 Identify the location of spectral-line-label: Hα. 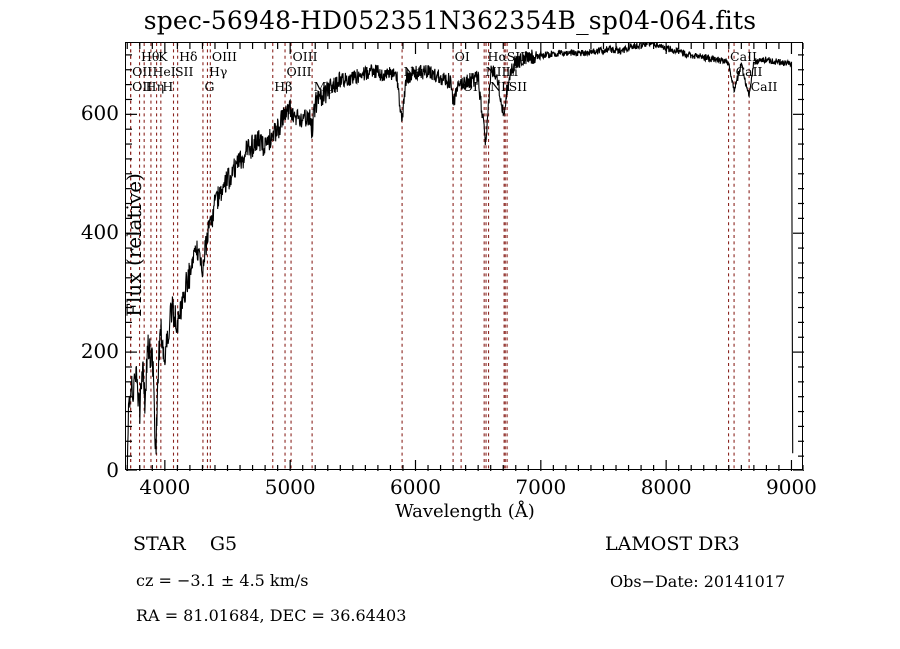
(497, 56).